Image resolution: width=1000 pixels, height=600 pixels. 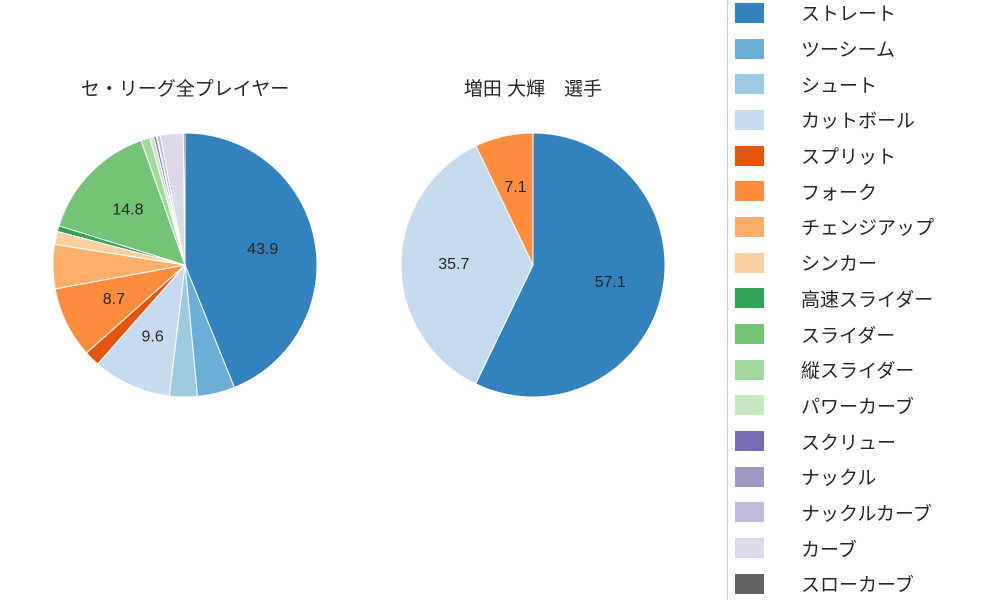 I want to click on legend-item-カットボール: カットボール, so click(x=864, y=120).